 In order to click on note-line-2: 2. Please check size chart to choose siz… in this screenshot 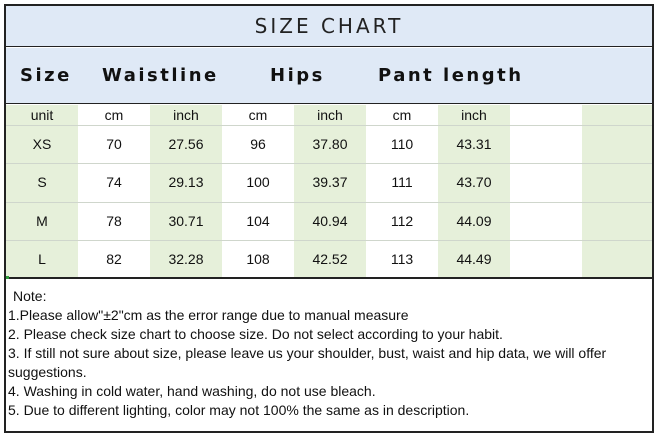, I will do `click(255, 334)`.